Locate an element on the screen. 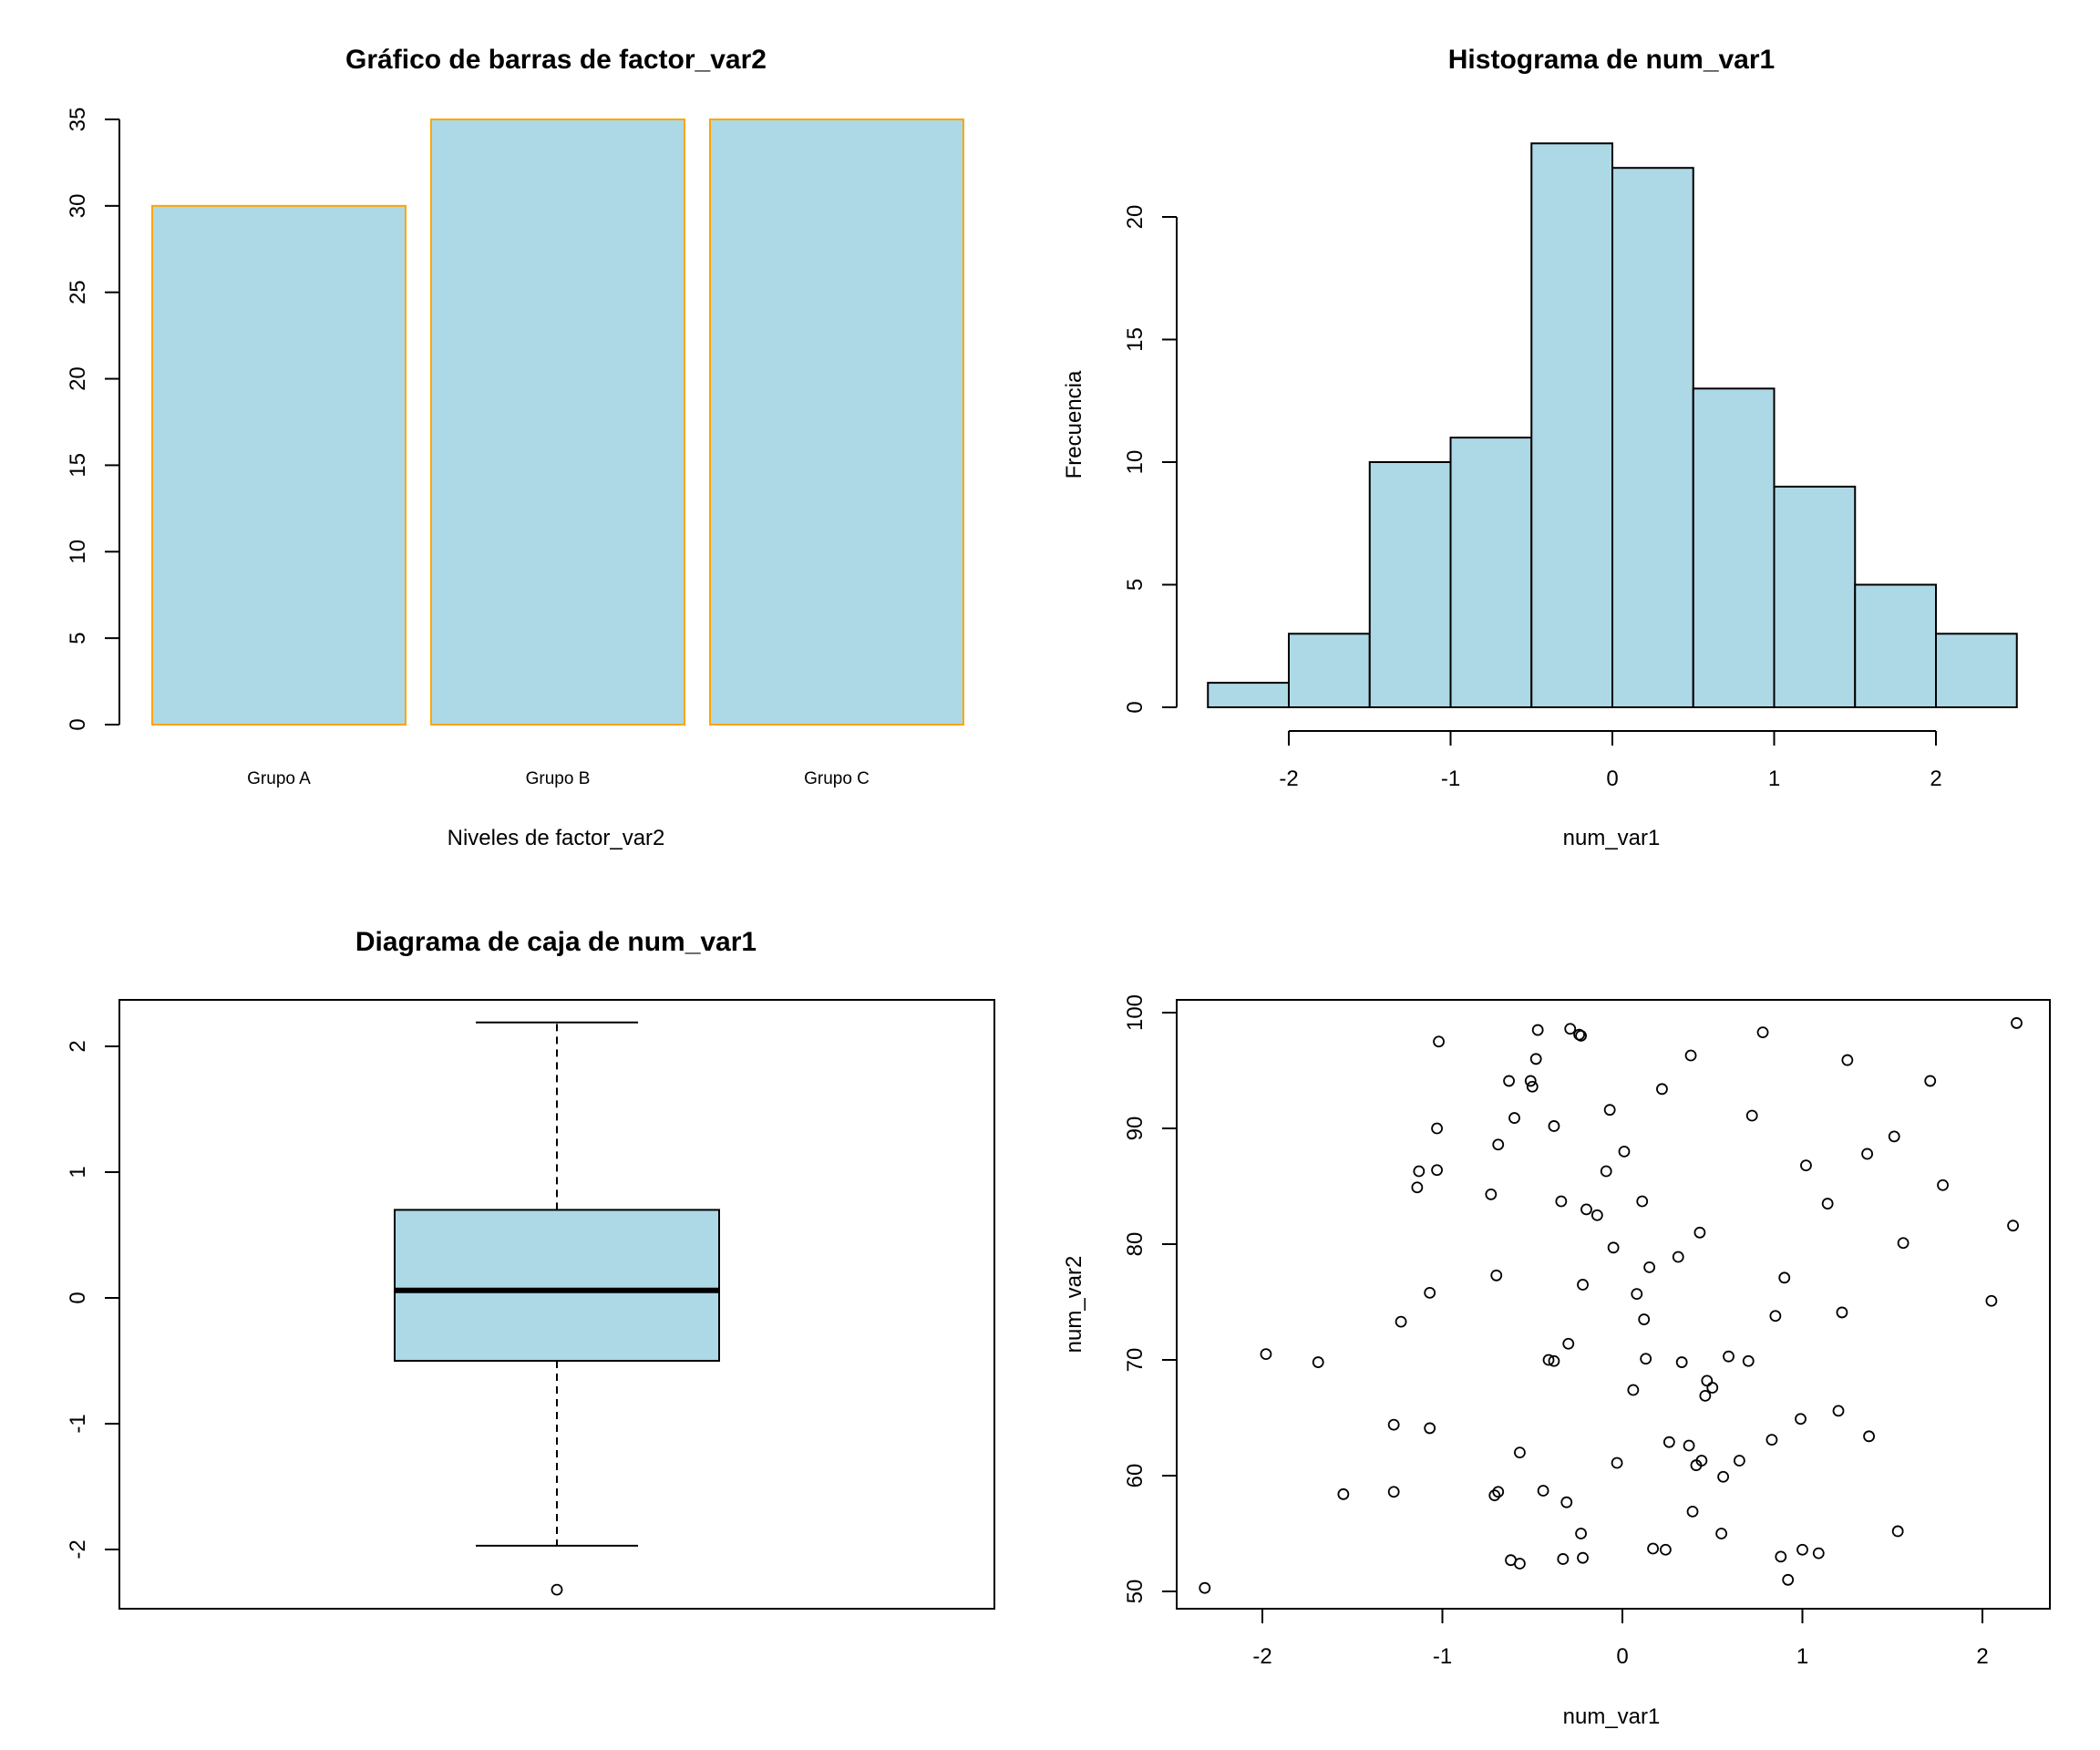 Image resolution: width=2100 pixels, height=1750 pixels. box-y-tick-label: 2 is located at coordinates (78, 1046).